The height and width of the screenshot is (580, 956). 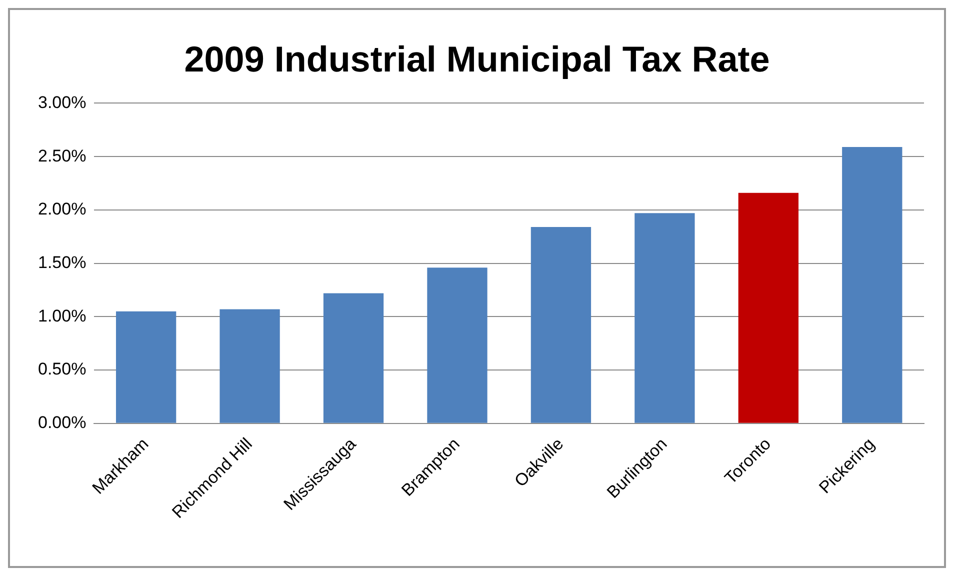 What do you see at coordinates (477, 59) in the screenshot?
I see `chart-title: 2009 Industrial Municipal Tax Rate` at bounding box center [477, 59].